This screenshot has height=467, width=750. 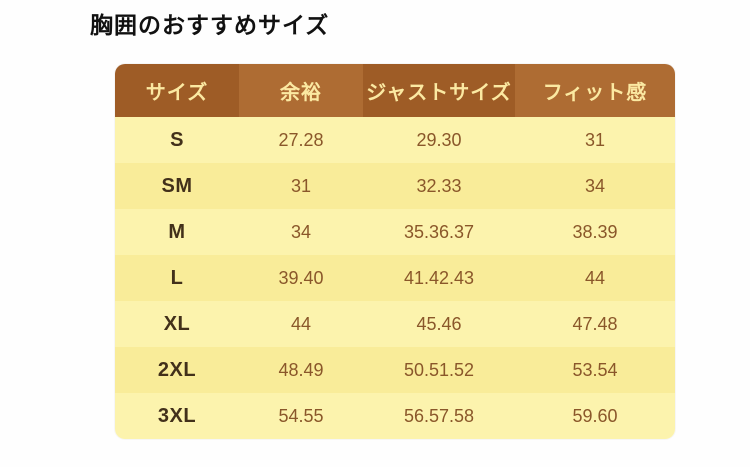 What do you see at coordinates (210, 25) in the screenshot?
I see `page-title: 胸囲のおすすめサイズ` at bounding box center [210, 25].